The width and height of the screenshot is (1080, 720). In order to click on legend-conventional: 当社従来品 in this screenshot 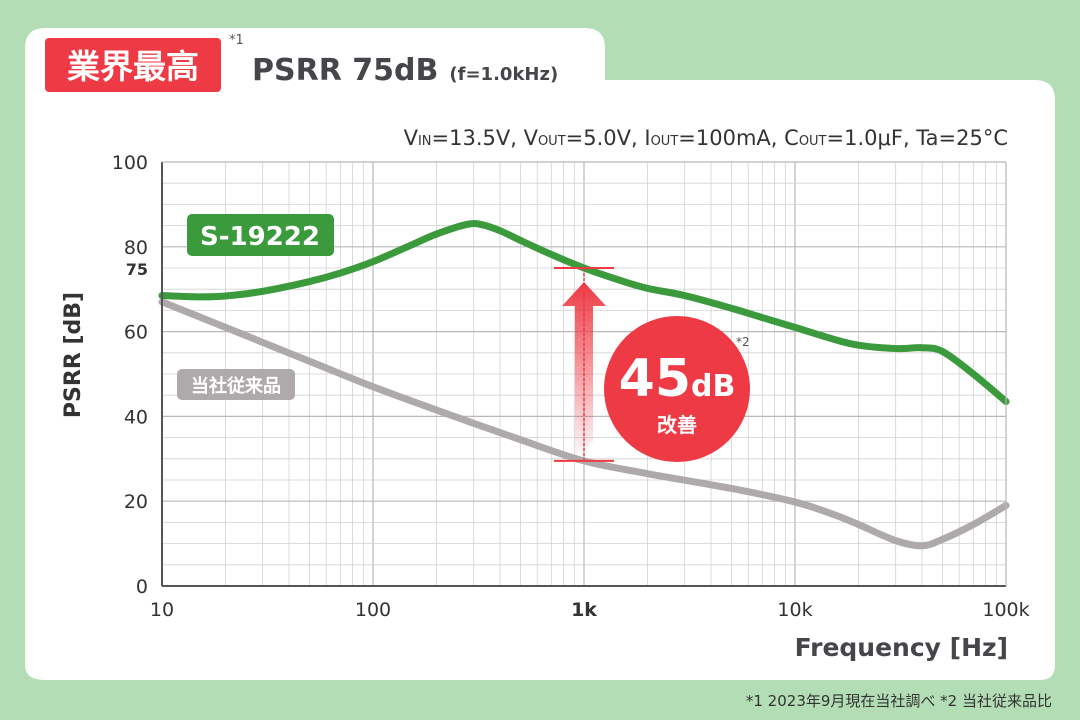, I will do `click(236, 386)`.